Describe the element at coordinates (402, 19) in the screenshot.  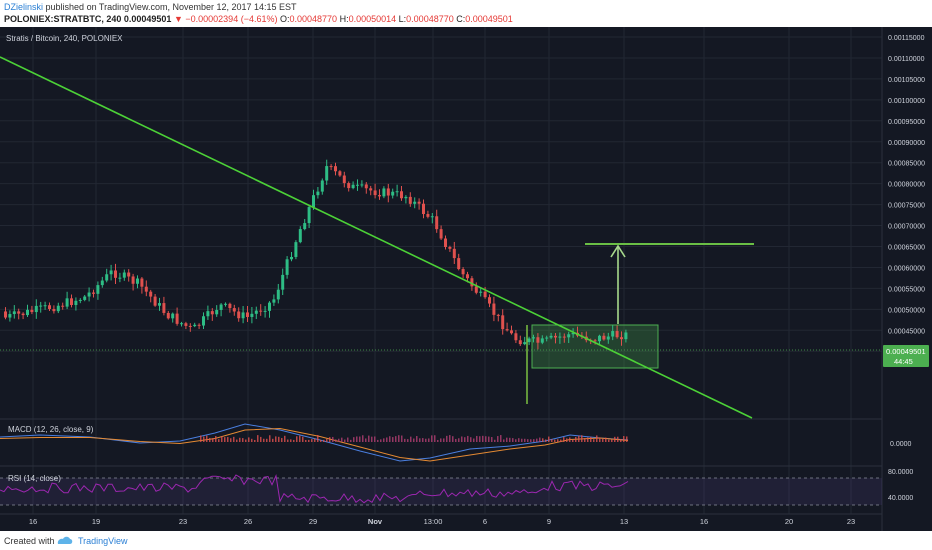
I see `low-label: L:` at that location.